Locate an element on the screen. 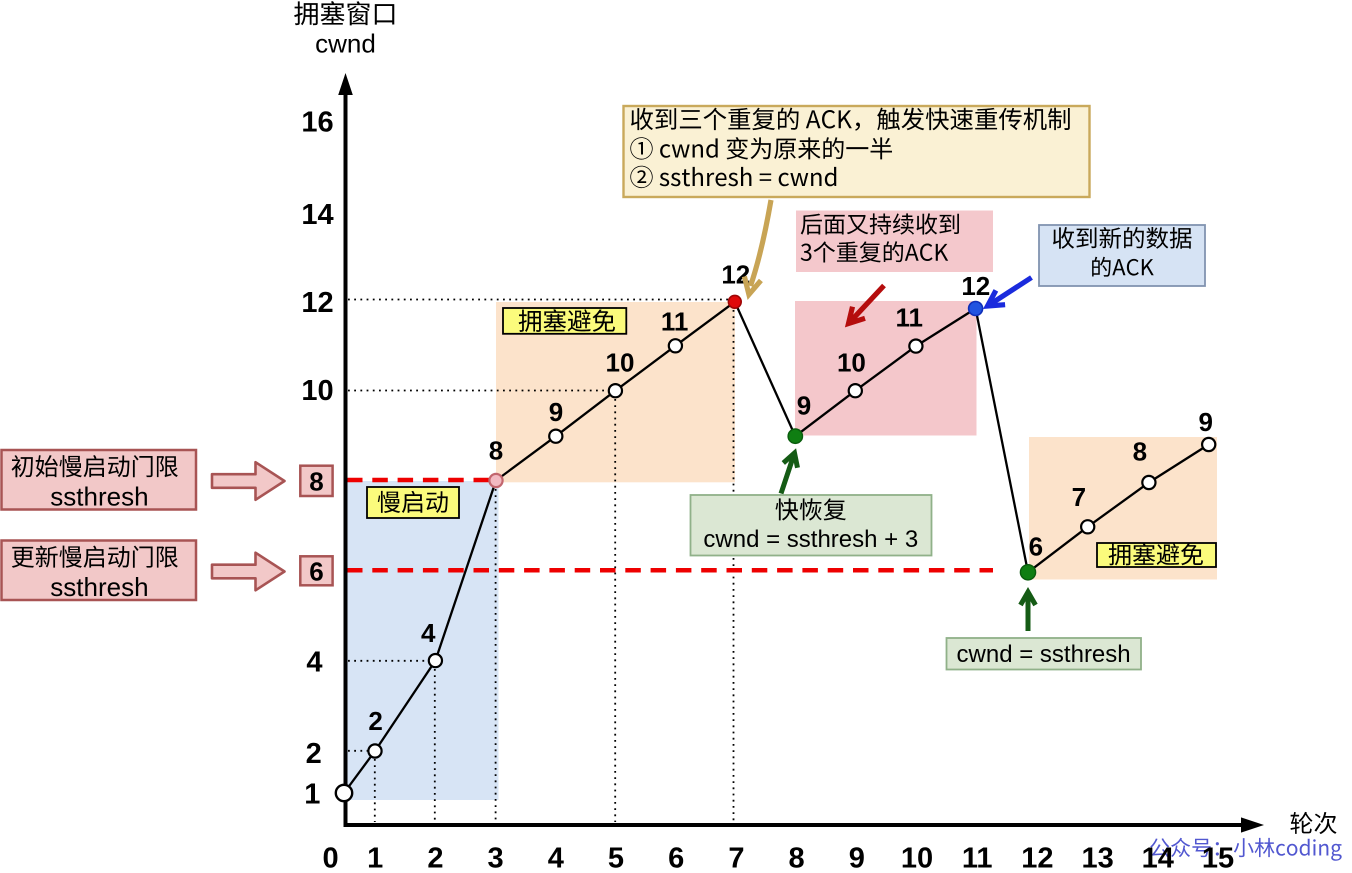 Image resolution: width=1352 pixels, height=873 pixels. svg-text: 15 is located at coordinates (1218, 858).